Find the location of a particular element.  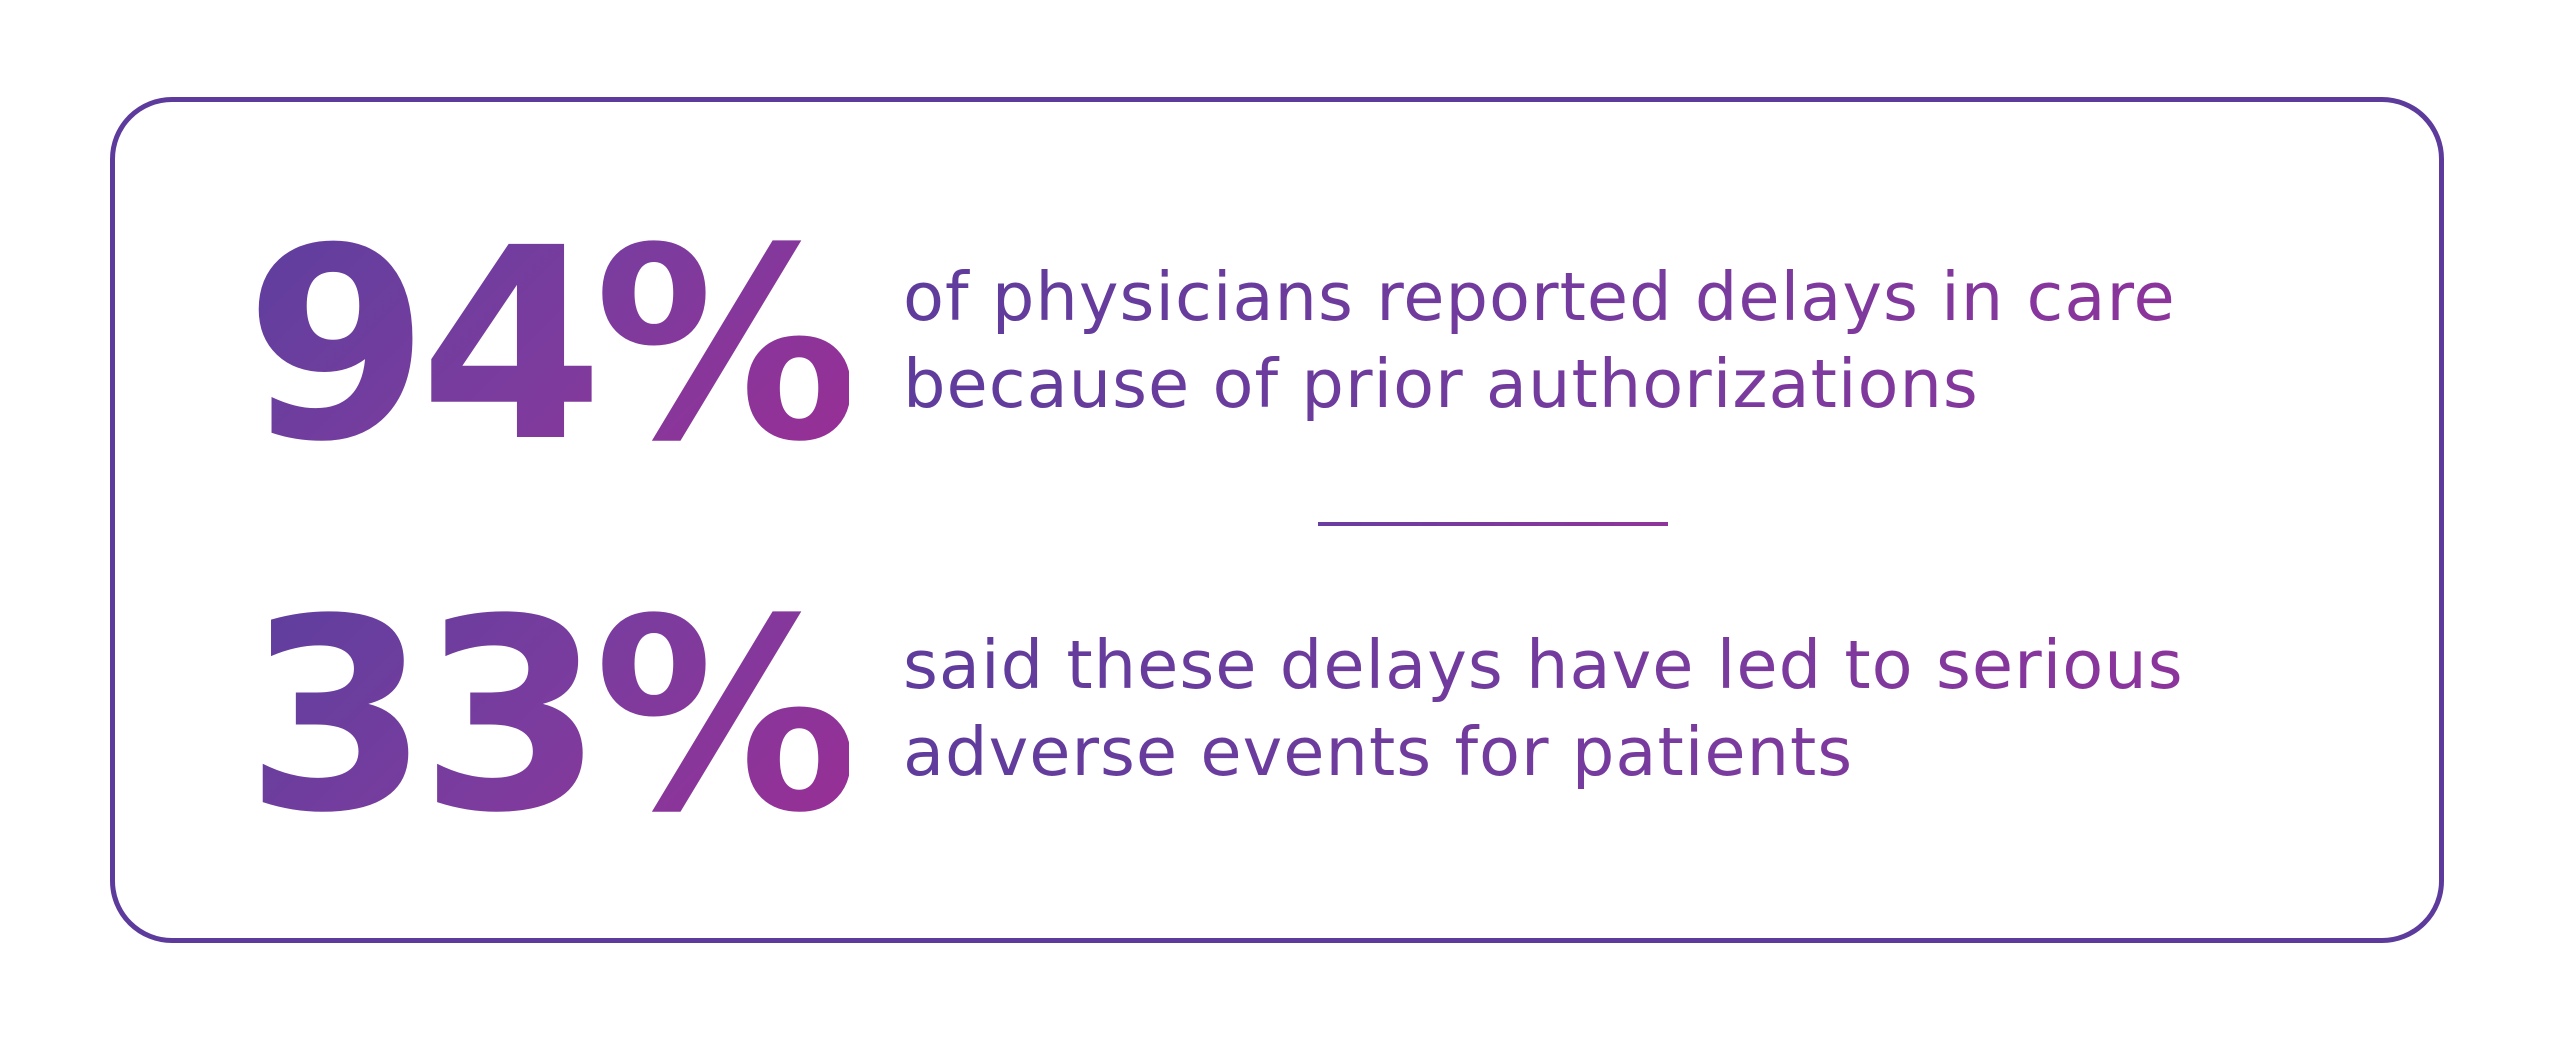

stat-value-physicians-delays: 94% is located at coordinates (552, 346).